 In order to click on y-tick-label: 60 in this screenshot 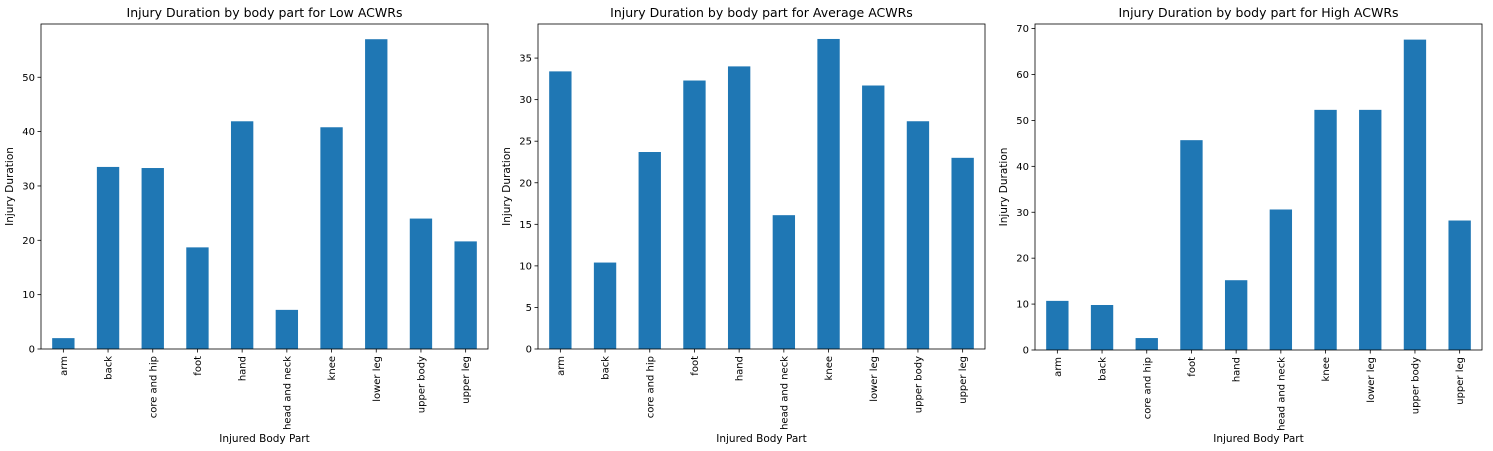, I will do `click(1022, 75)`.